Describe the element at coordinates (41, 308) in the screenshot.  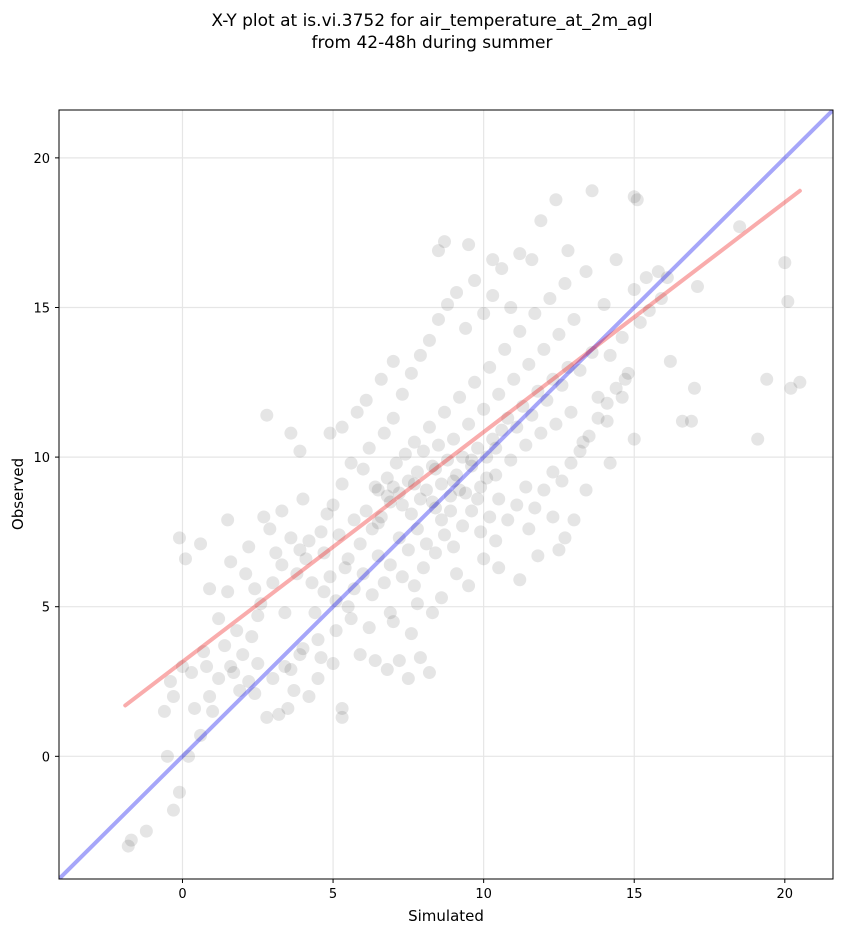
I see `y-tick-label: 15` at that location.